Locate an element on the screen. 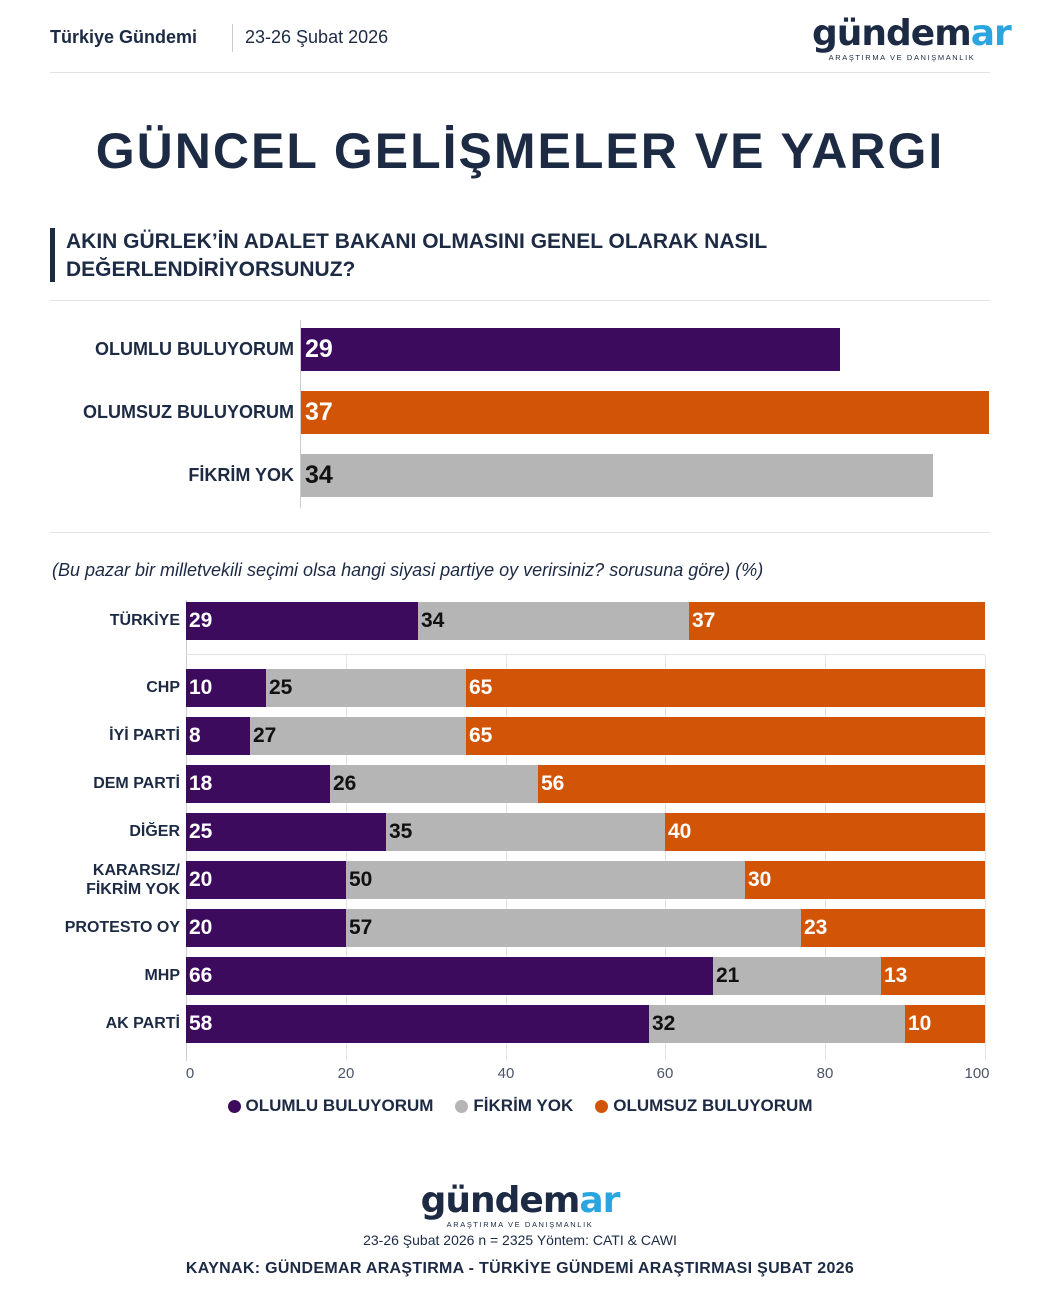 The width and height of the screenshot is (1040, 1300). chart2-value-5-2: 35 is located at coordinates (401, 831).